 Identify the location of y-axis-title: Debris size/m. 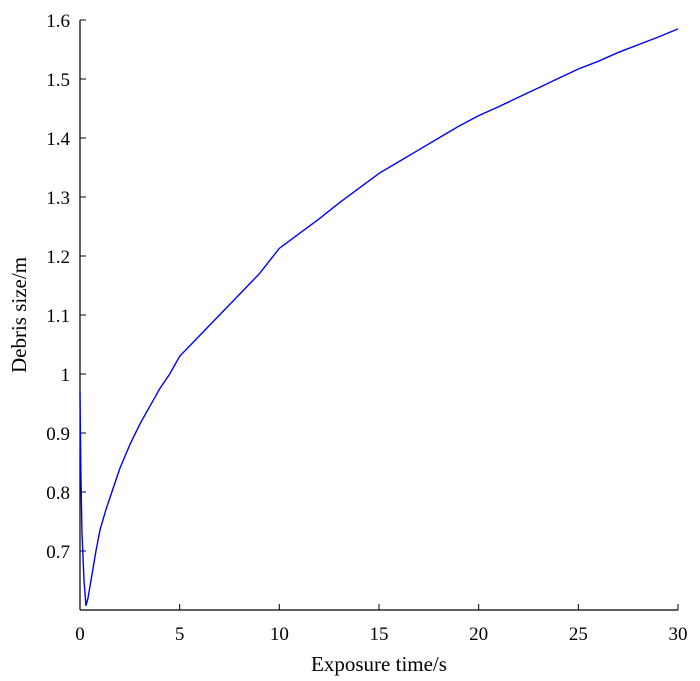
(19, 315).